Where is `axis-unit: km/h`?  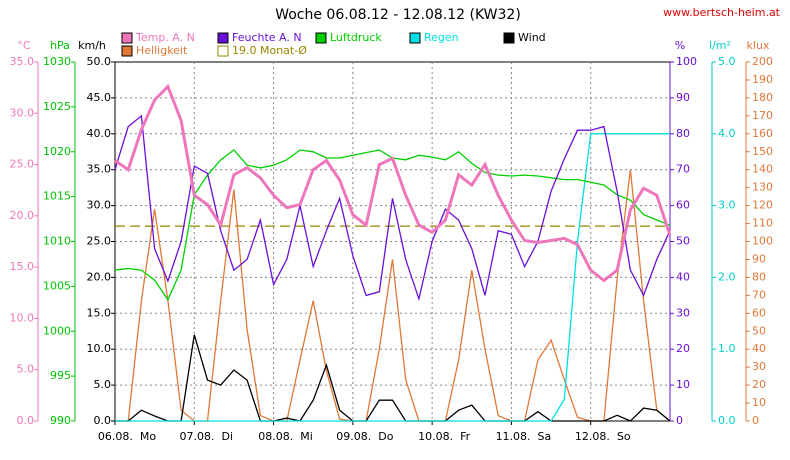 axis-unit: km/h is located at coordinates (92, 45).